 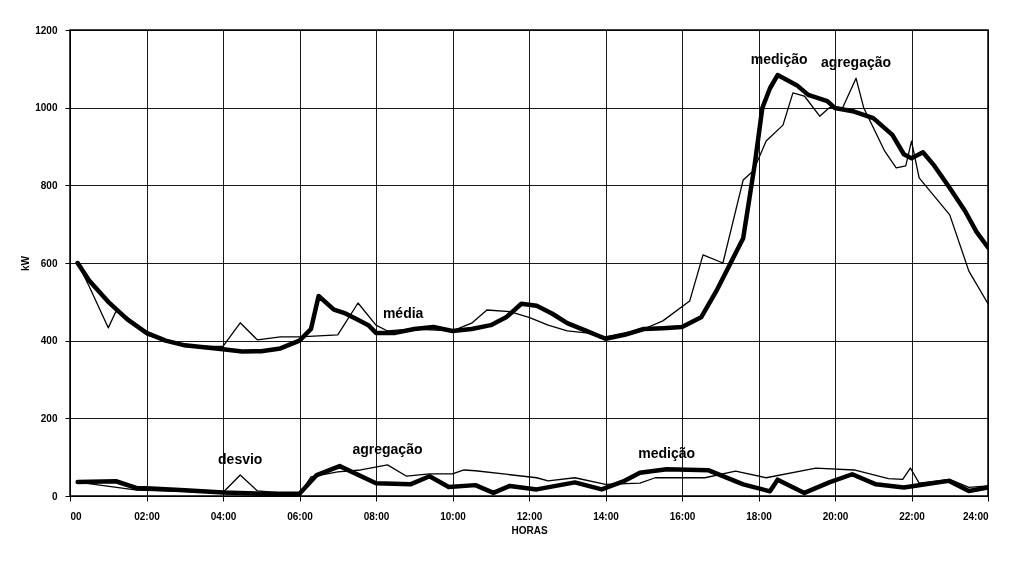 What do you see at coordinates (46, 108) in the screenshot?
I see `y-tick-label: 1000` at bounding box center [46, 108].